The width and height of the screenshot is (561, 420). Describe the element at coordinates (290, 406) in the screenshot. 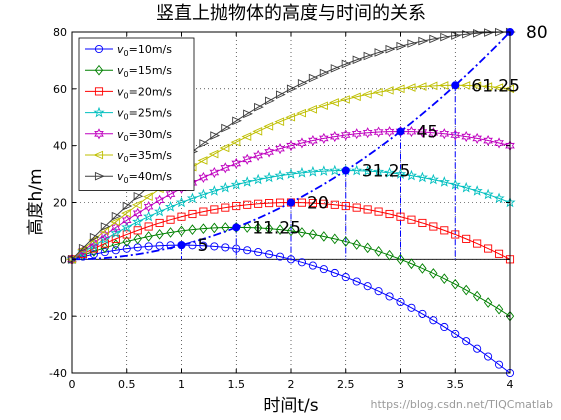

I see `x-axis-title: 时间t/s` at that location.